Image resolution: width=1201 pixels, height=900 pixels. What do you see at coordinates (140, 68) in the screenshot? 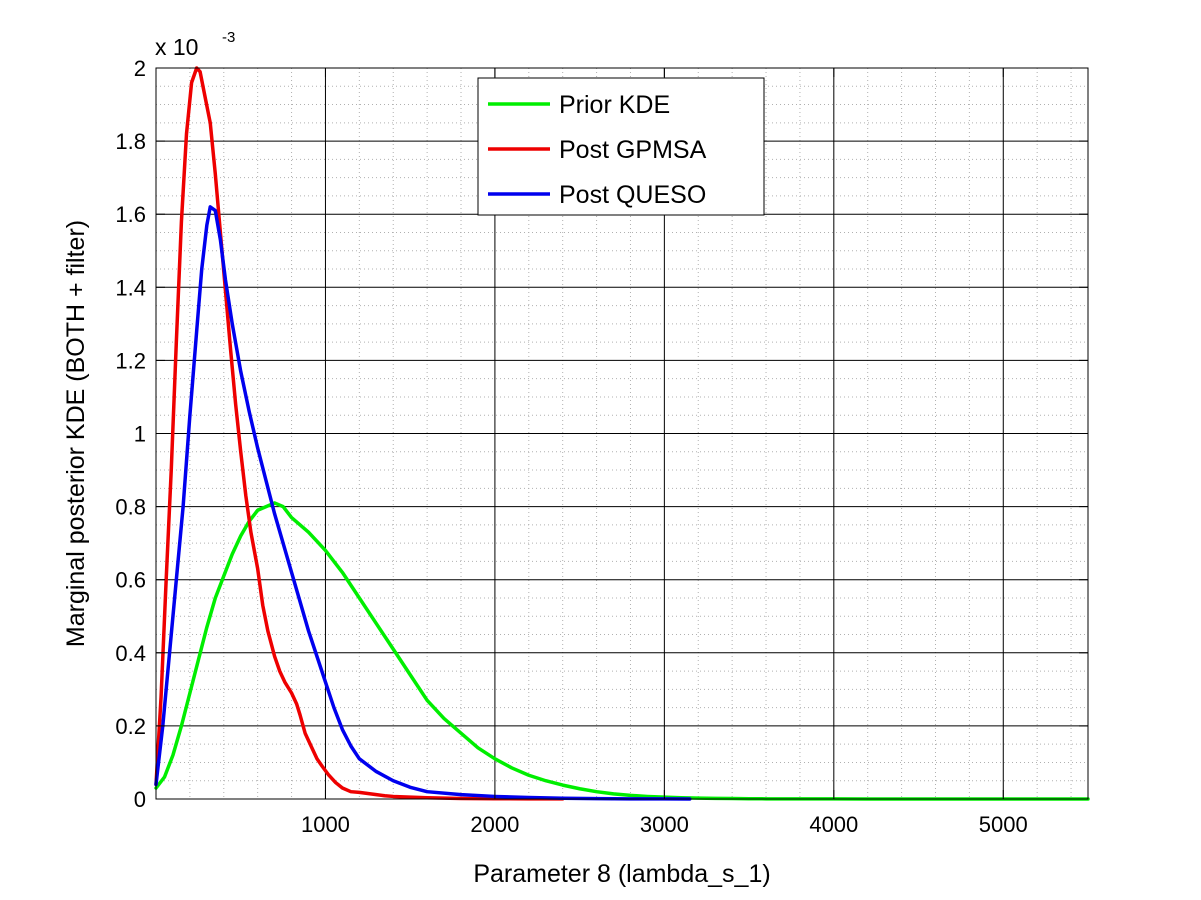
I see `y-tick-label: 2` at bounding box center [140, 68].